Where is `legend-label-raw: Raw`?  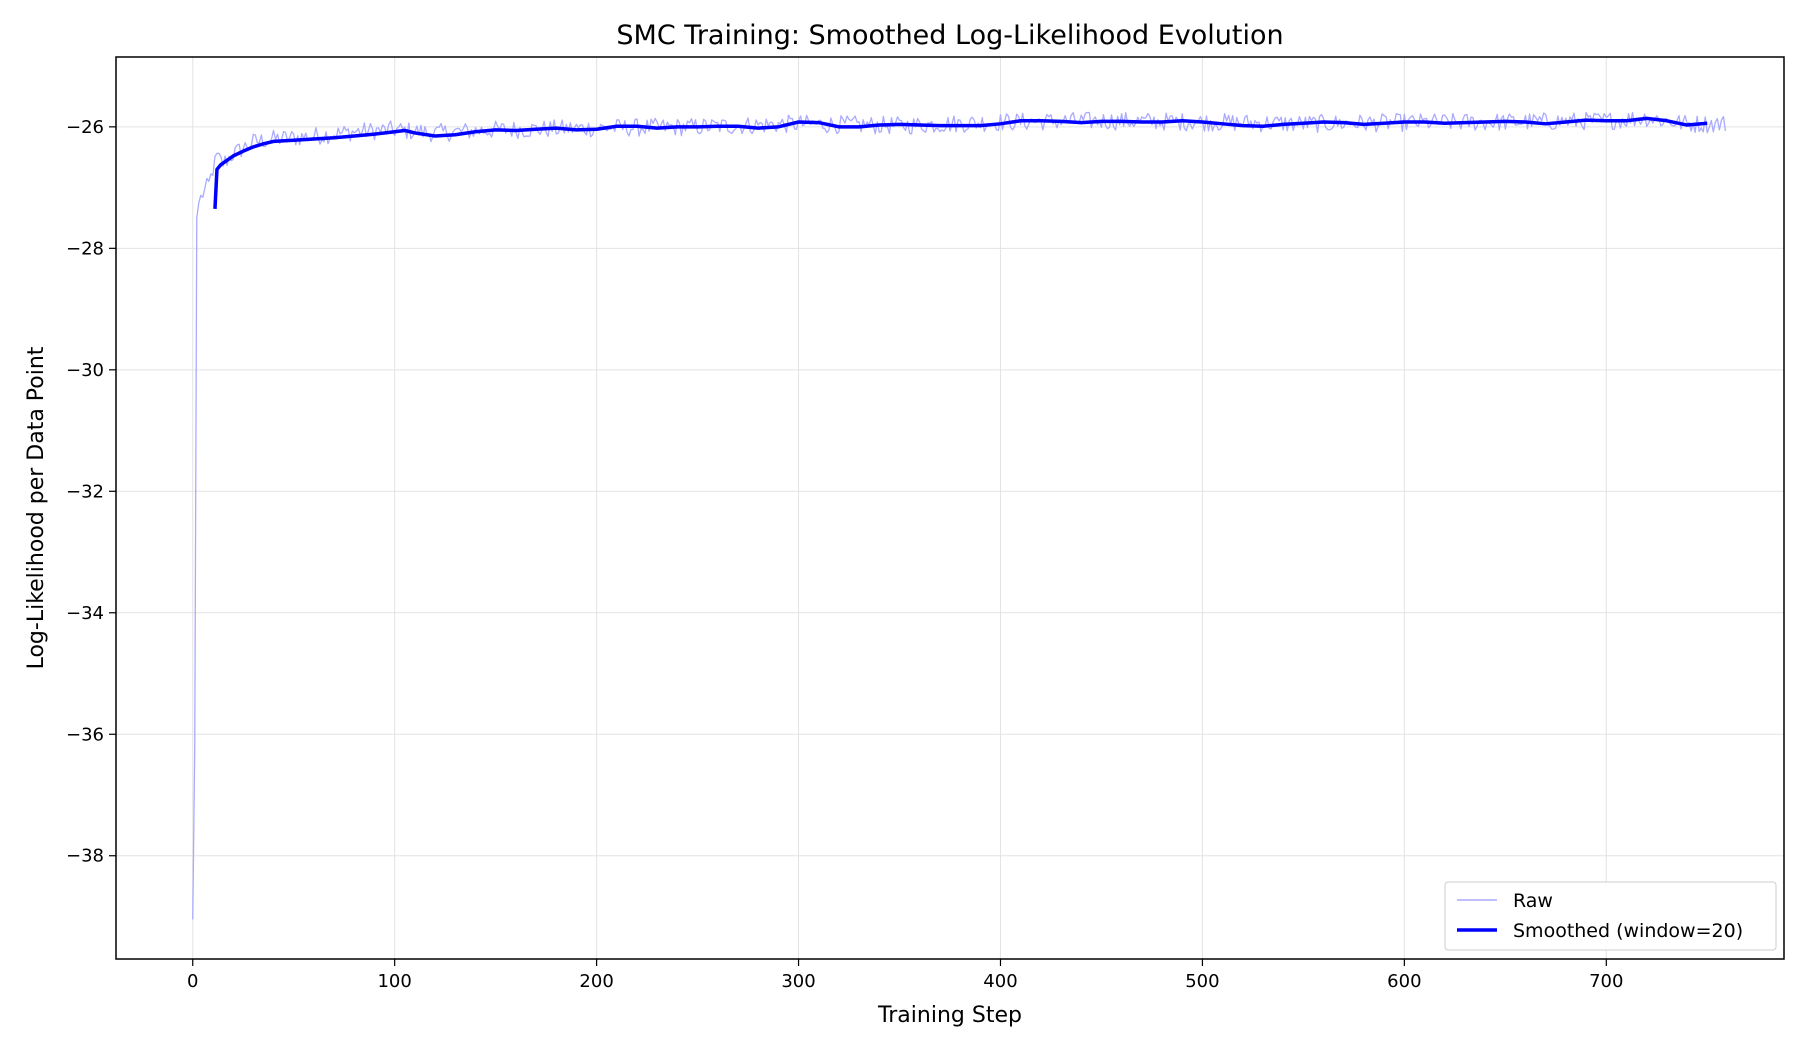 legend-label-raw: Raw is located at coordinates (1533, 901).